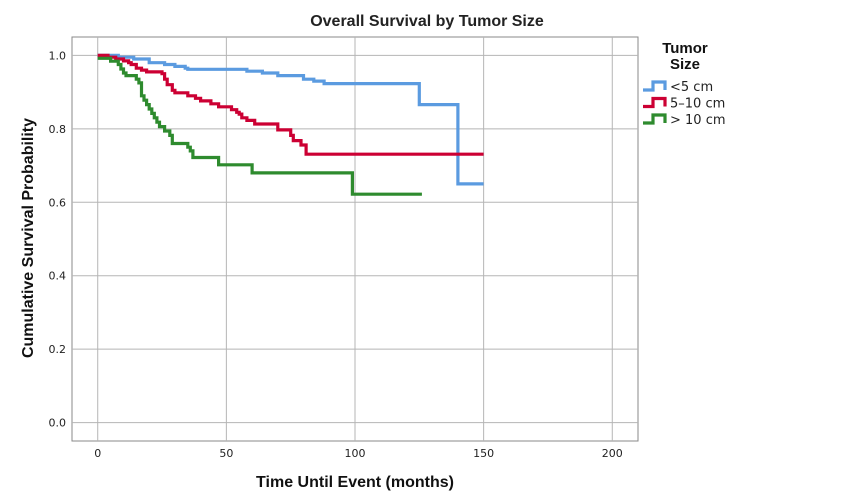 The image size is (854, 504). Describe the element at coordinates (685, 48) in the screenshot. I see `legend-title-line1: Tumor` at that location.